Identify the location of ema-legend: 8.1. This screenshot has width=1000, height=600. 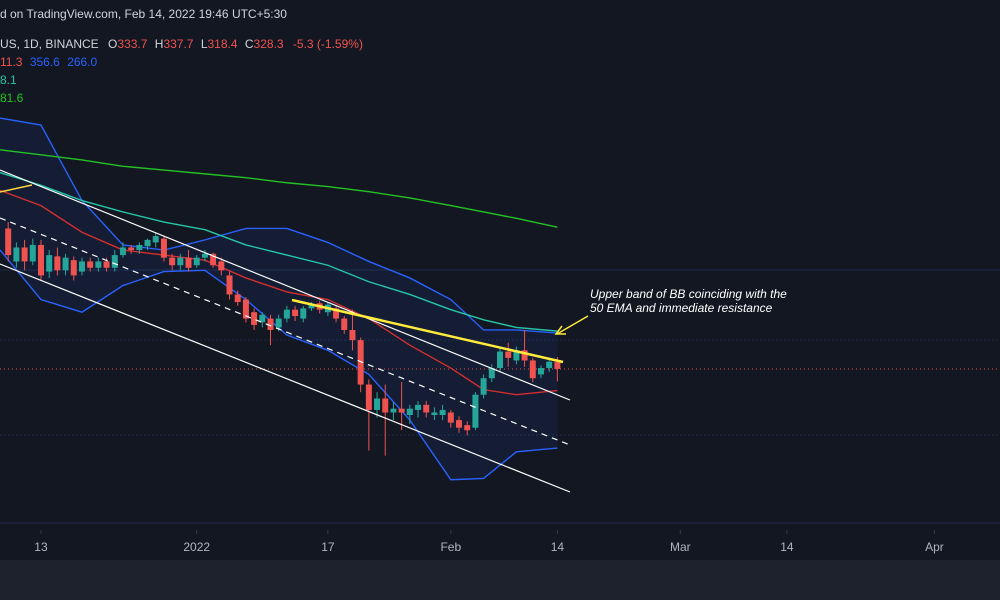
(8, 80).